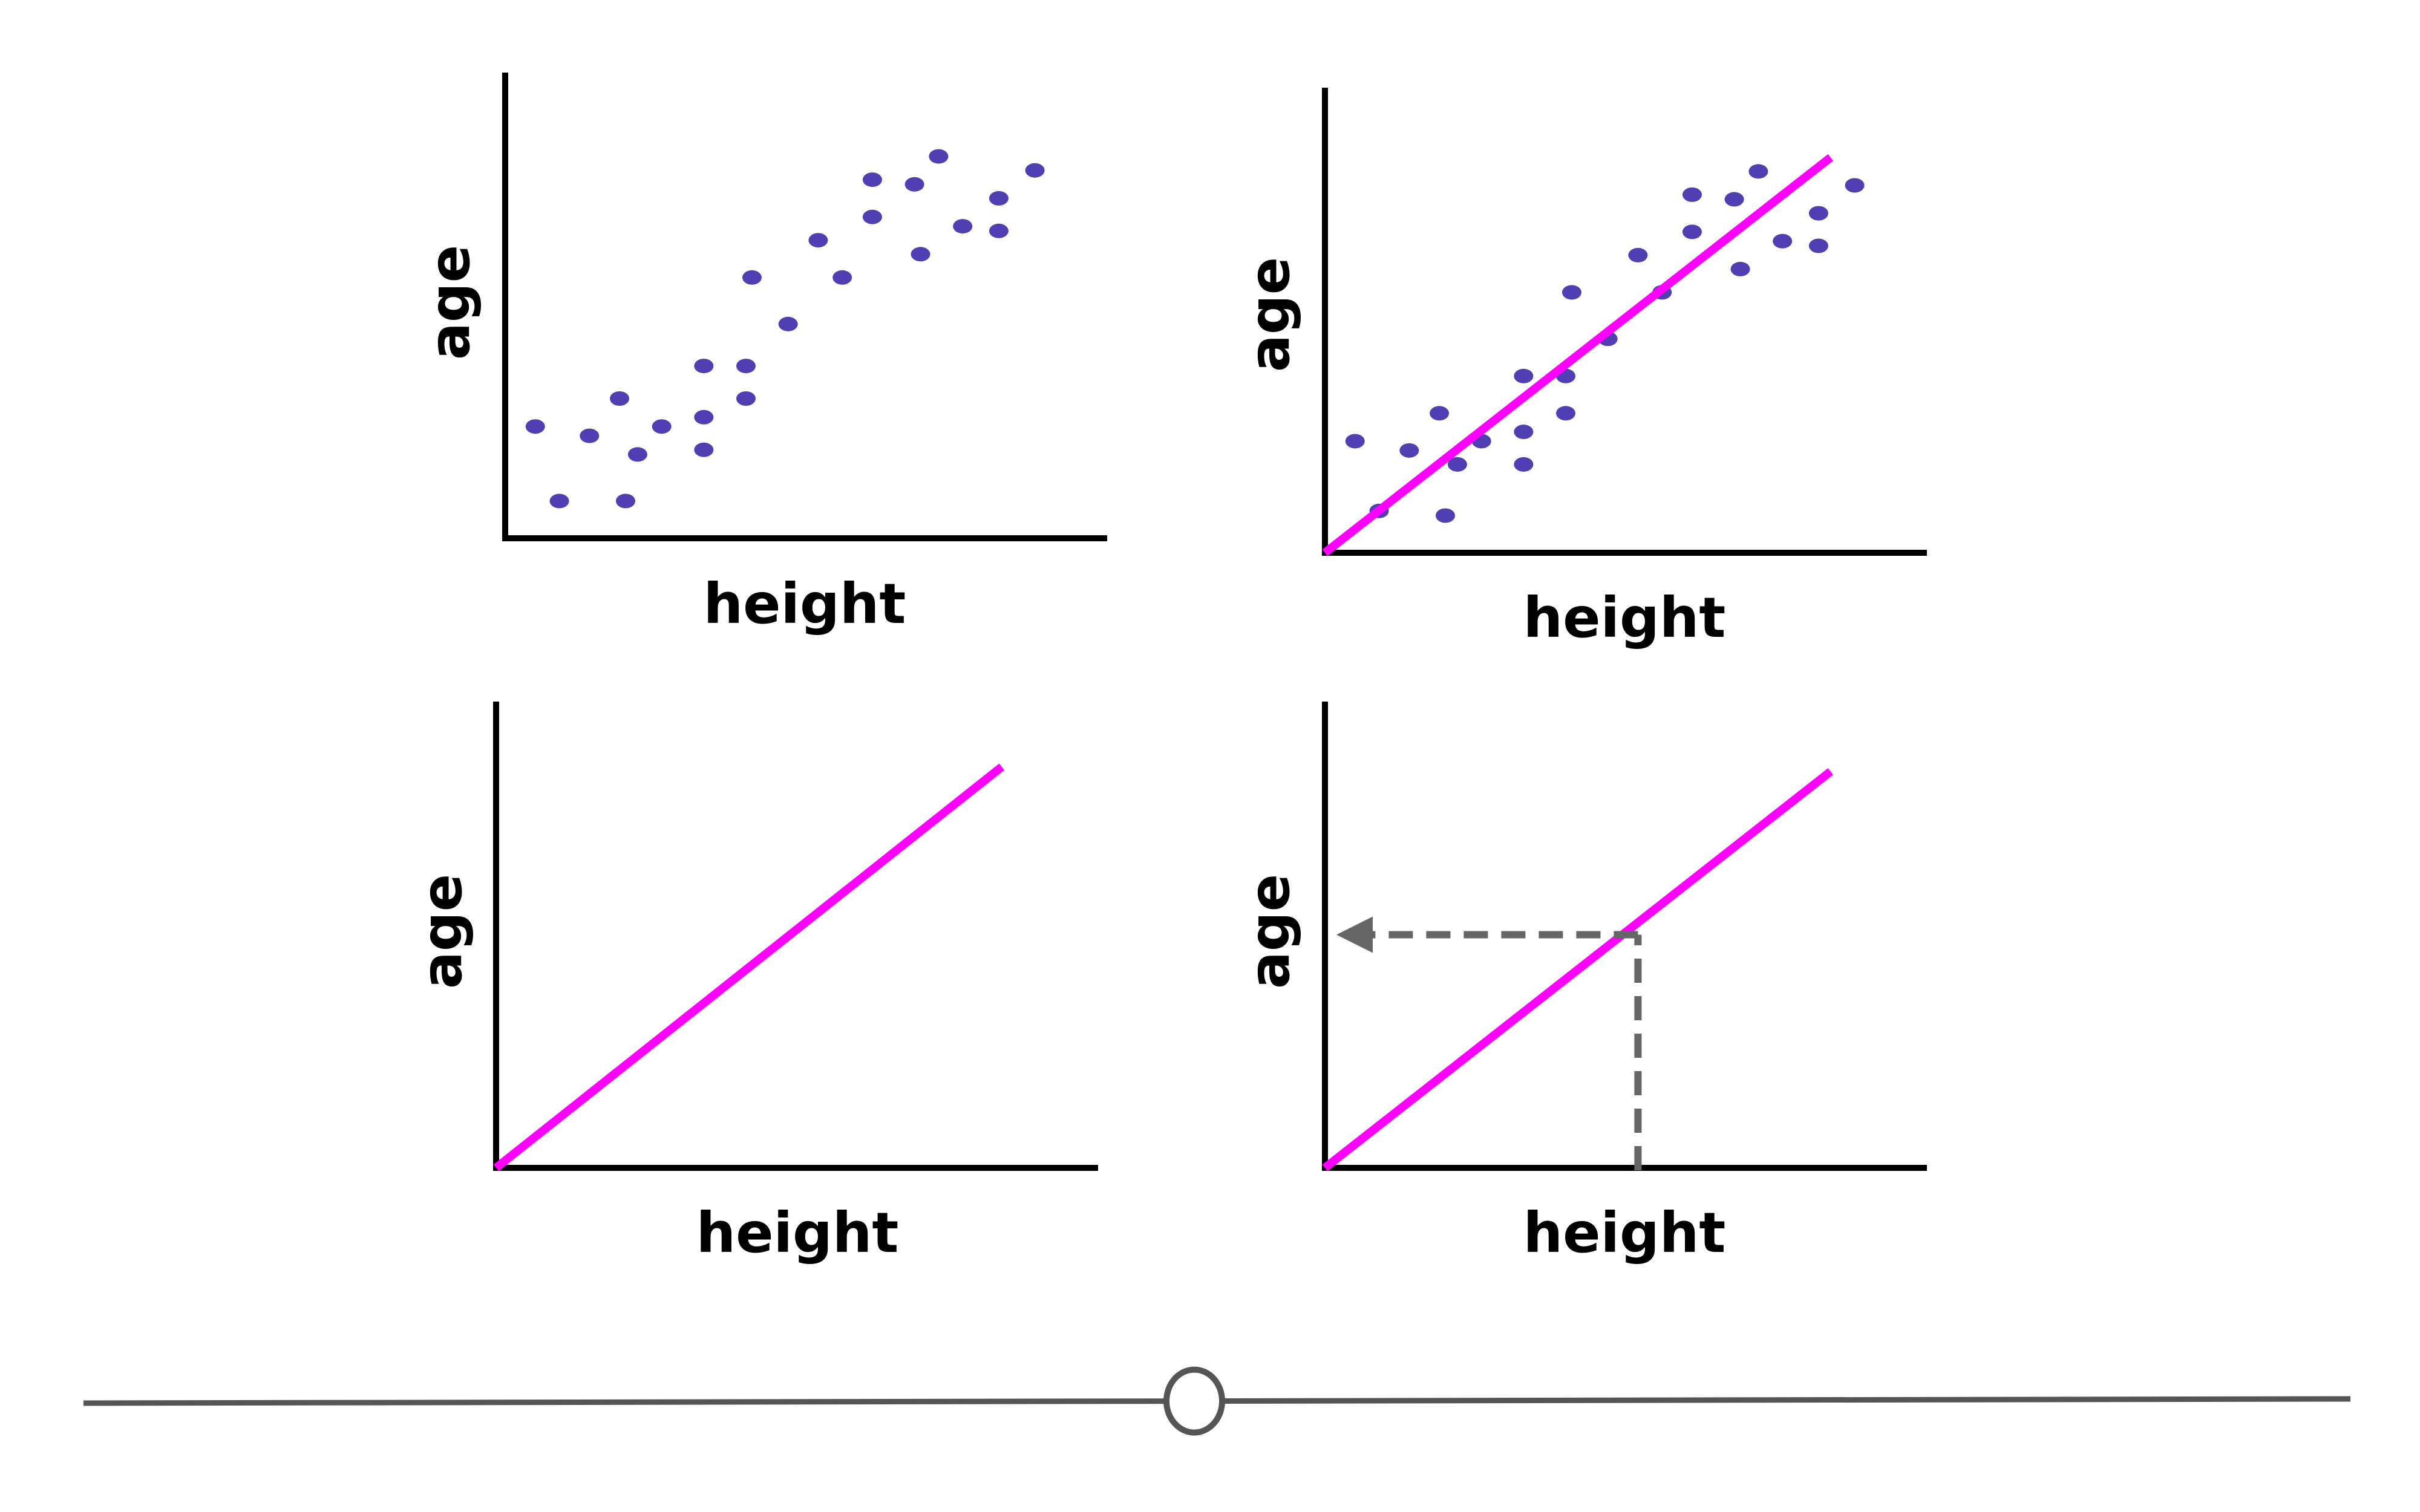 Image resolution: width=2420 pixels, height=1512 pixels. Describe the element at coordinates (1489, 1043) in the screenshot. I see `guide-layer` at that location.